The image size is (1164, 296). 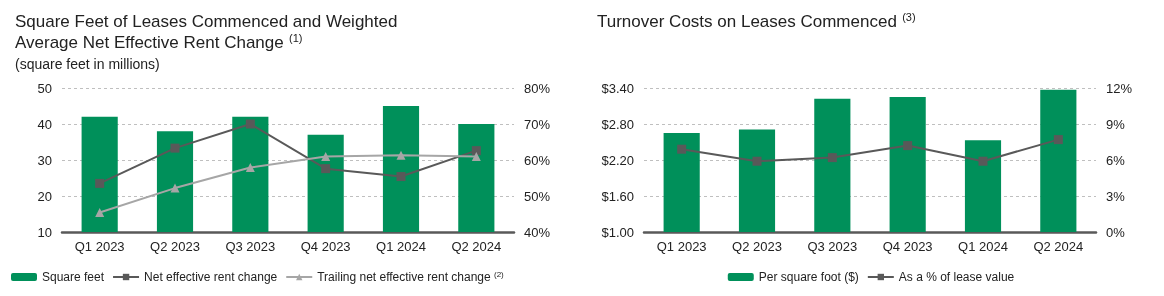 I want to click on y-tick-label: $2.80, so click(x=617, y=124).